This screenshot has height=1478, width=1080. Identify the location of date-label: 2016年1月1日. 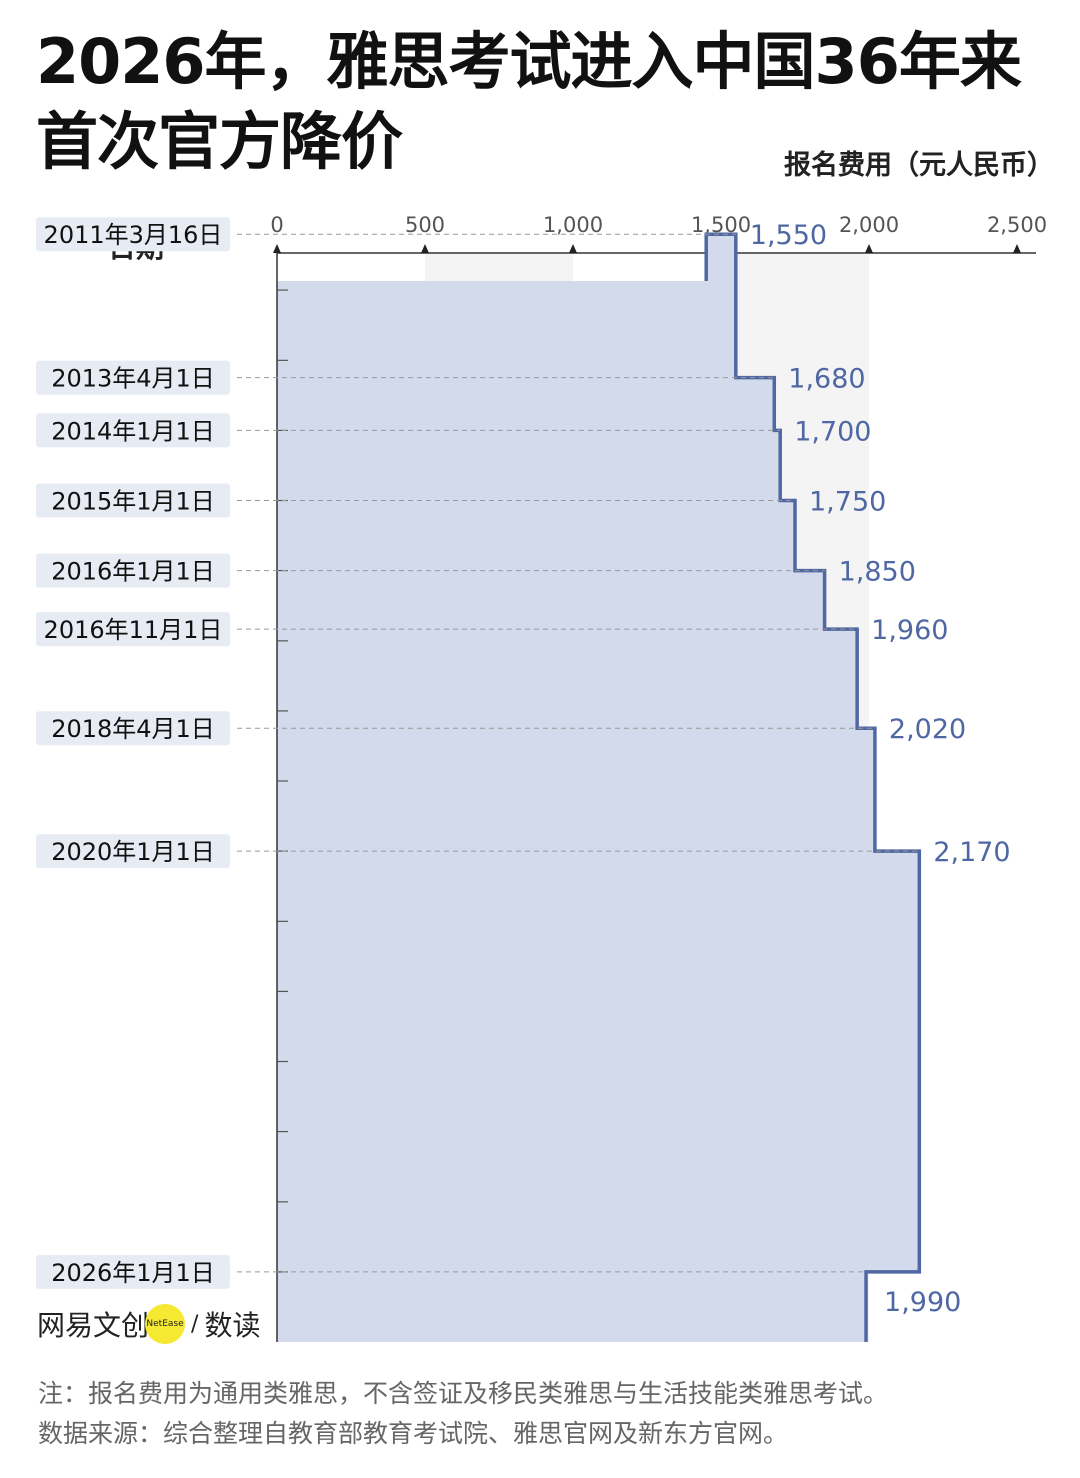
(133, 572).